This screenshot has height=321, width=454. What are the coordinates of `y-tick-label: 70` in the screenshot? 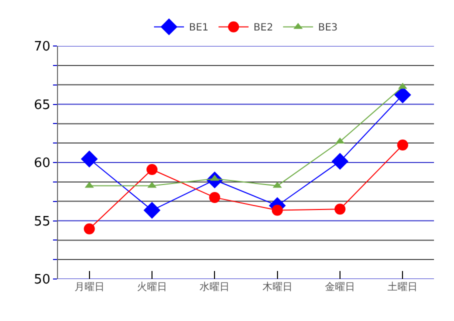 It's located at (42, 47).